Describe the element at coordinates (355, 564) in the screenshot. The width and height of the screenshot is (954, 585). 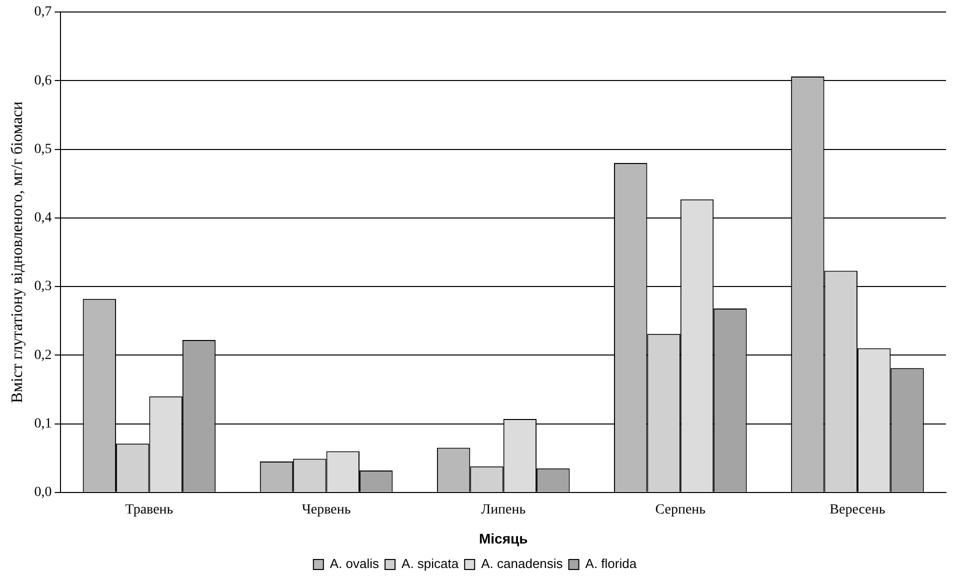
I see `legend-label: A. ovalis` at that location.